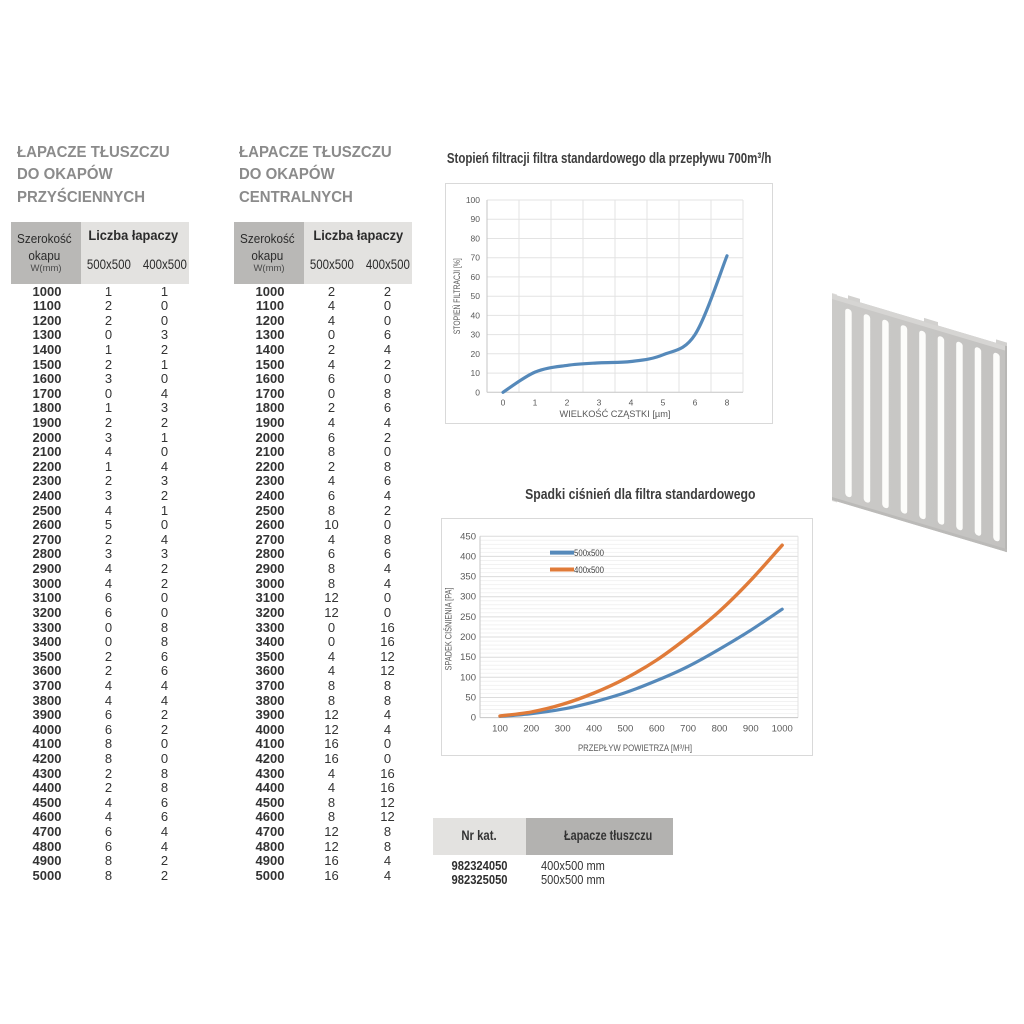 Image resolution: width=1024 pixels, height=1024 pixels. What do you see at coordinates (567, 402) in the screenshot?
I see `svg-text: 2` at bounding box center [567, 402].